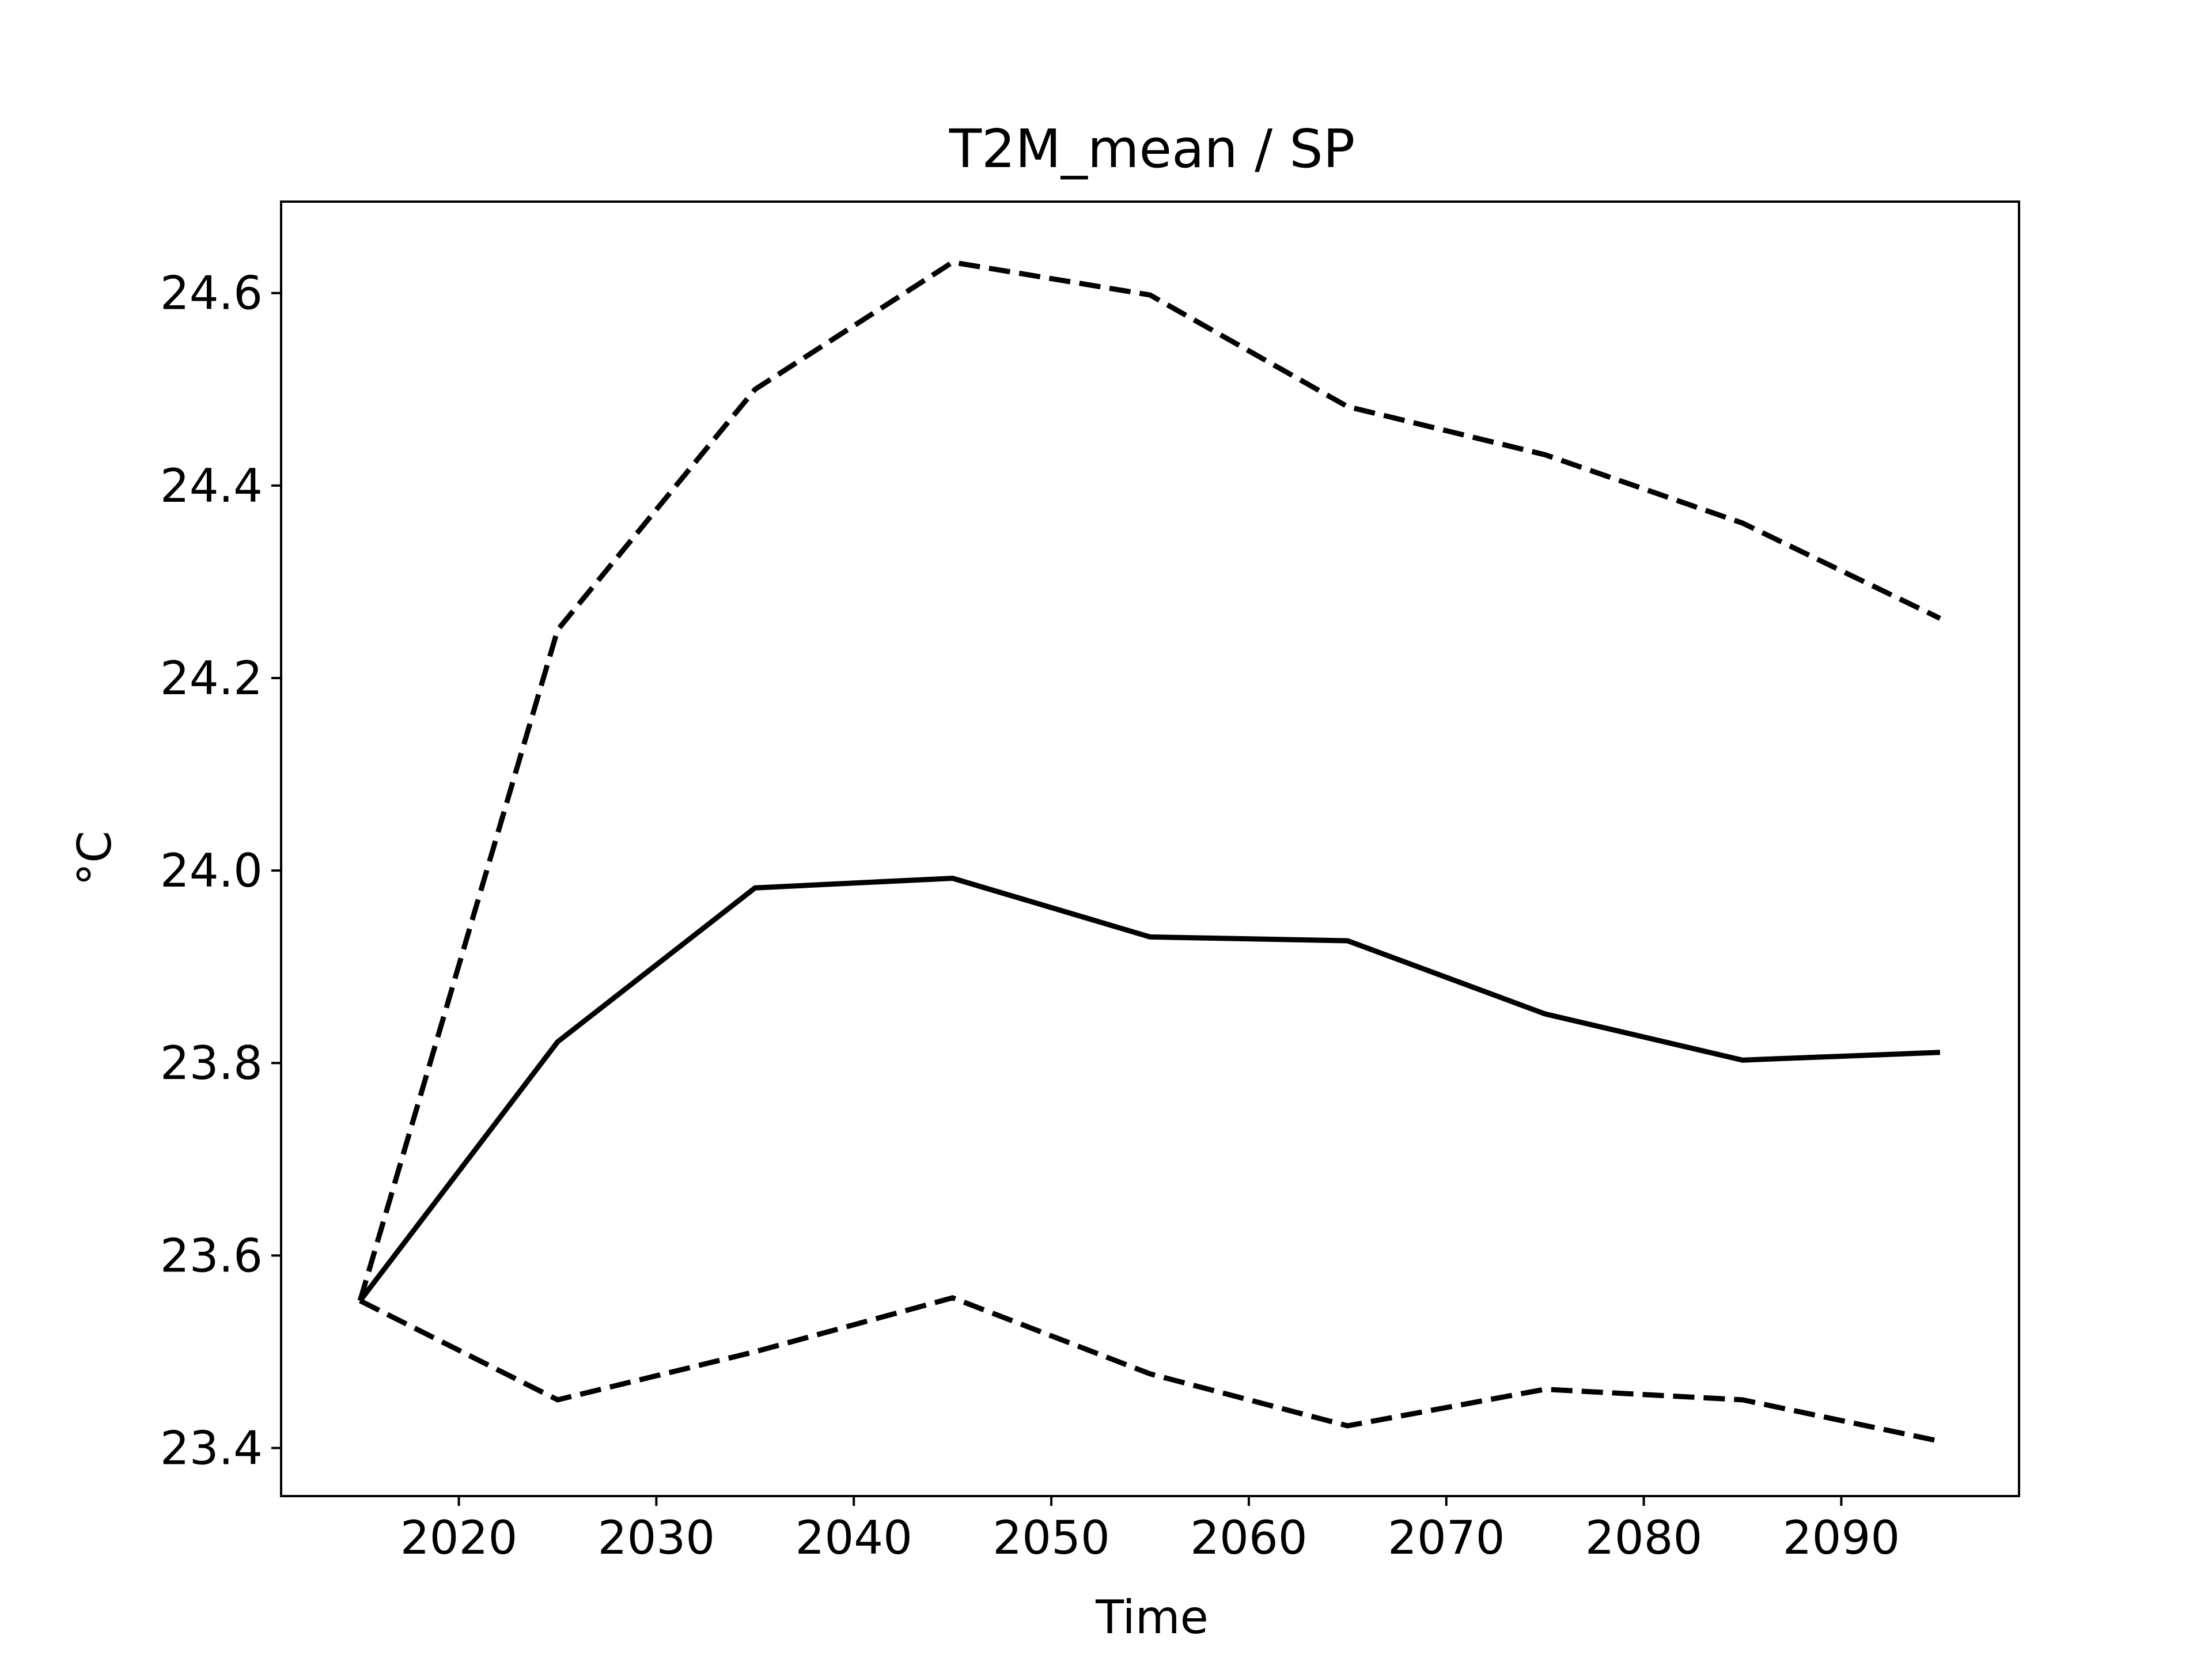 The height and width of the screenshot is (1662, 2212). Describe the element at coordinates (1249, 1538) in the screenshot. I see `x-tick-label: 2060` at that location.